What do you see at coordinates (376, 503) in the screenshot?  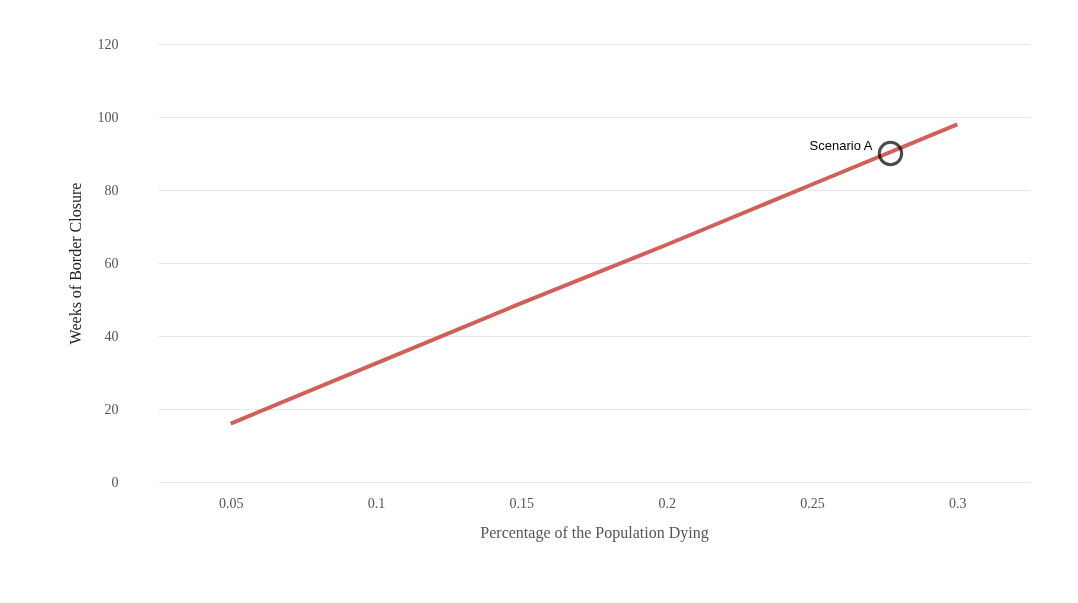 I see `x-tick-label: 0.1` at bounding box center [376, 503].